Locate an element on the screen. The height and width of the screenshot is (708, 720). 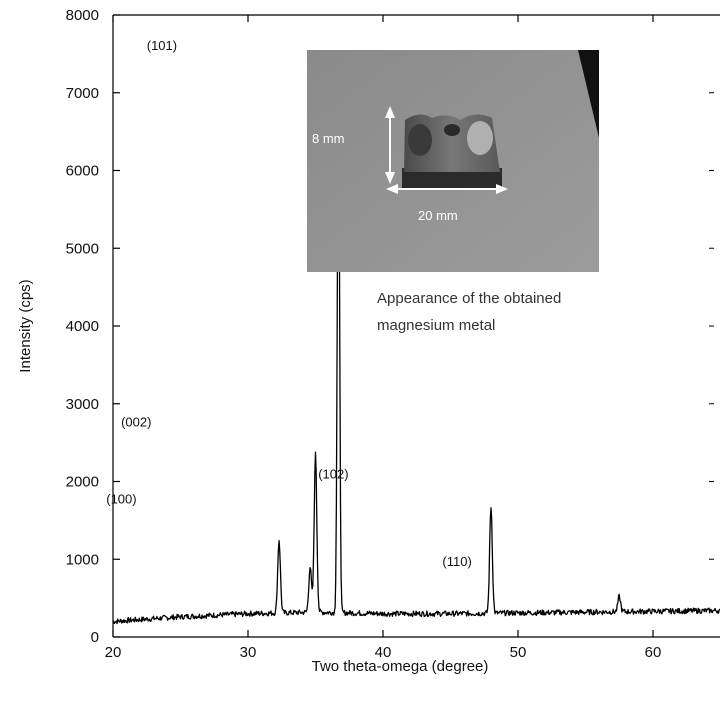
width-arrow-head-left is located at coordinates (392, 189).